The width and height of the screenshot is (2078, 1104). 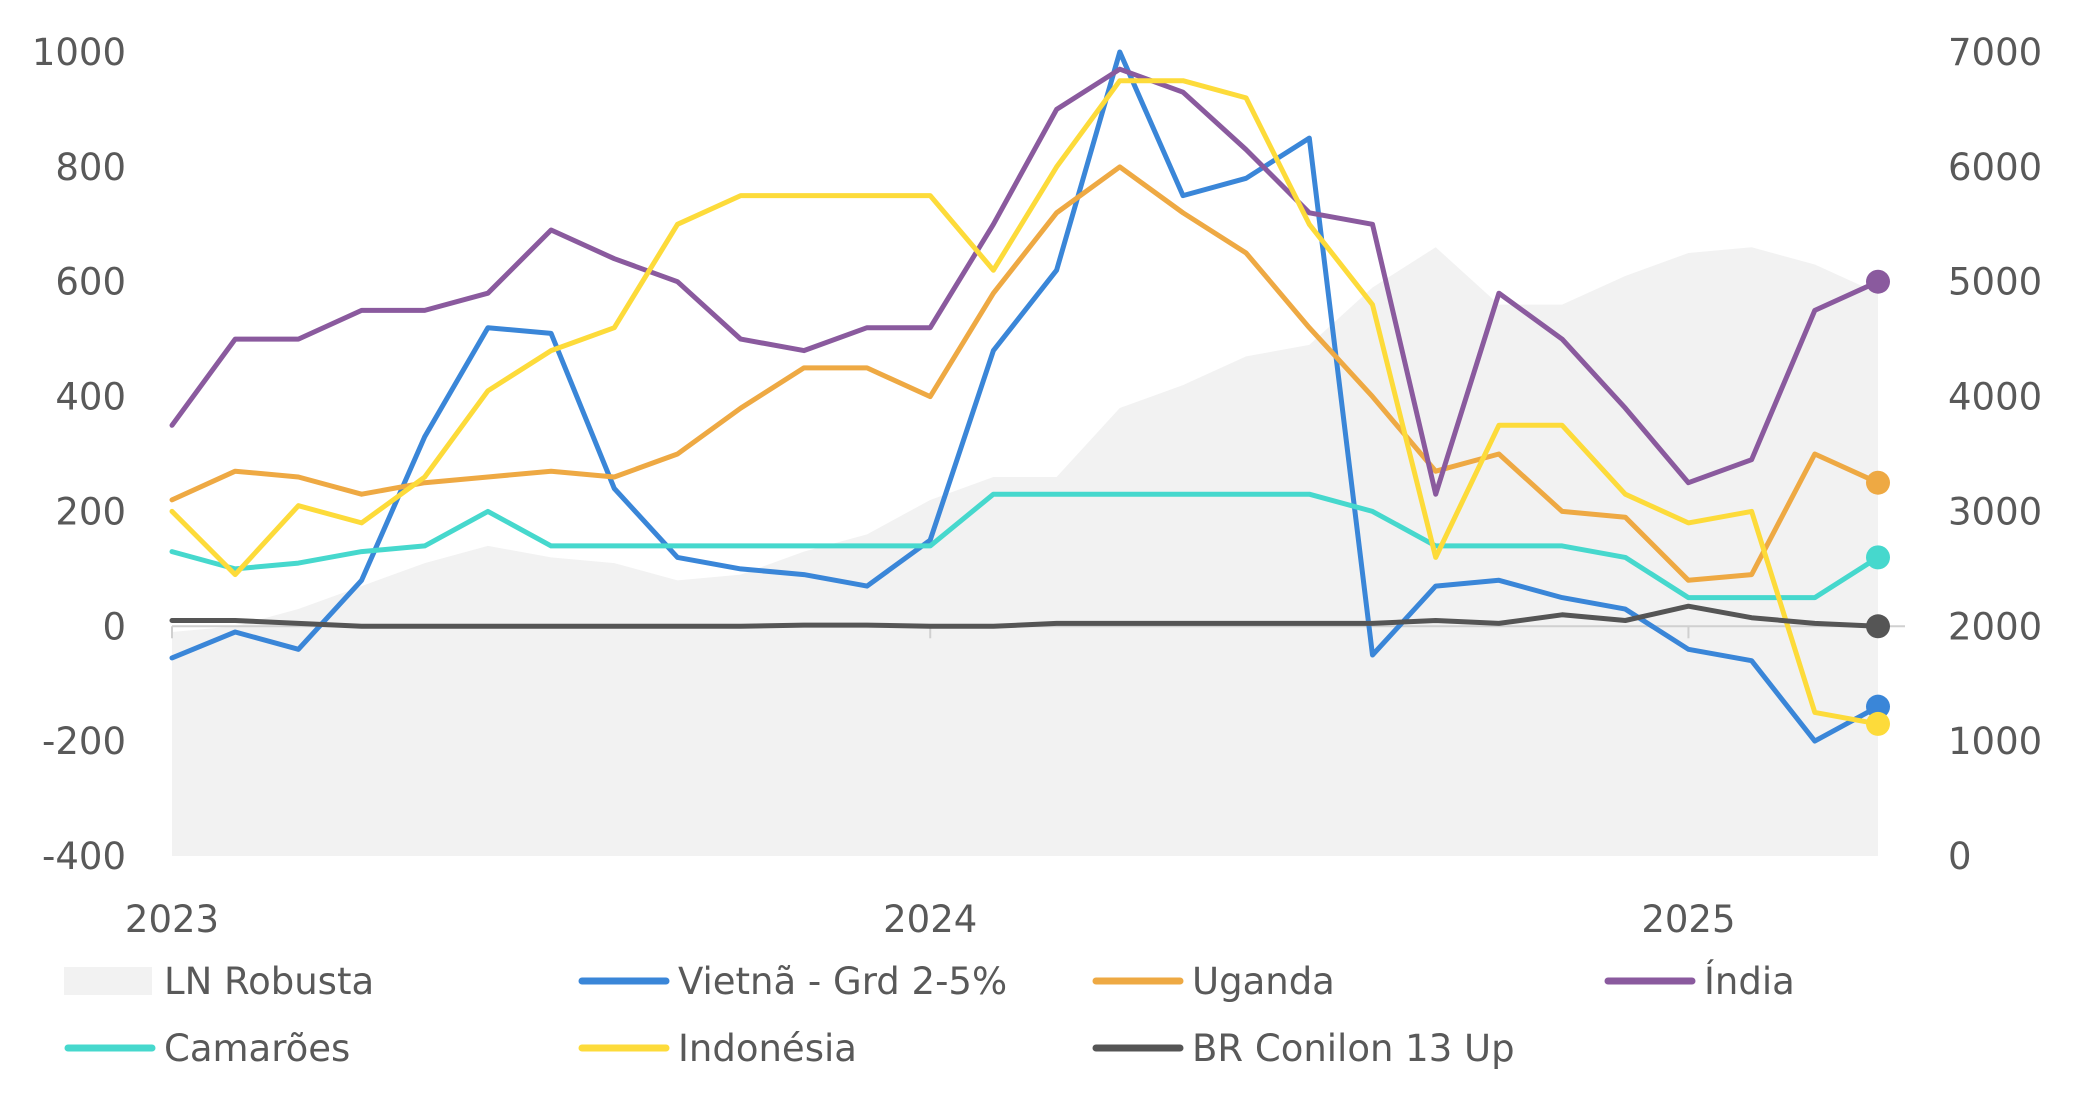 I want to click on series-end-dot-uganda, so click(x=1878, y=482).